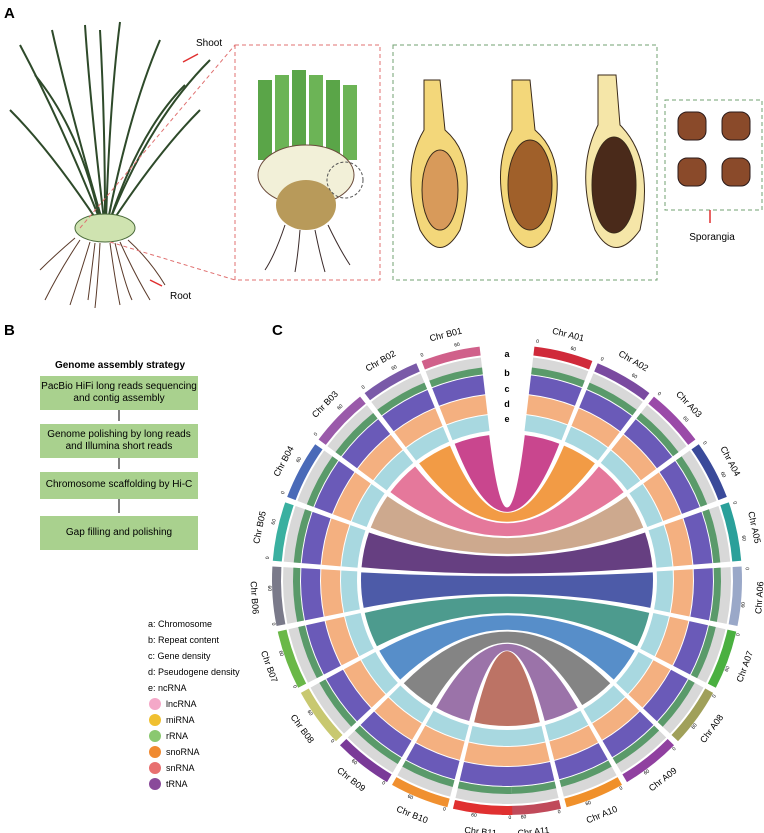  I want to click on sporophyll-drawings, so click(527, 161).